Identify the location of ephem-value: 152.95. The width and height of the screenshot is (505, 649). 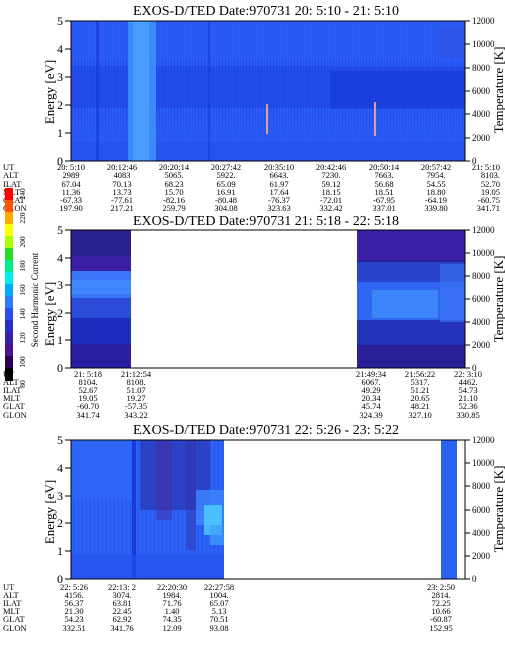
(440, 628).